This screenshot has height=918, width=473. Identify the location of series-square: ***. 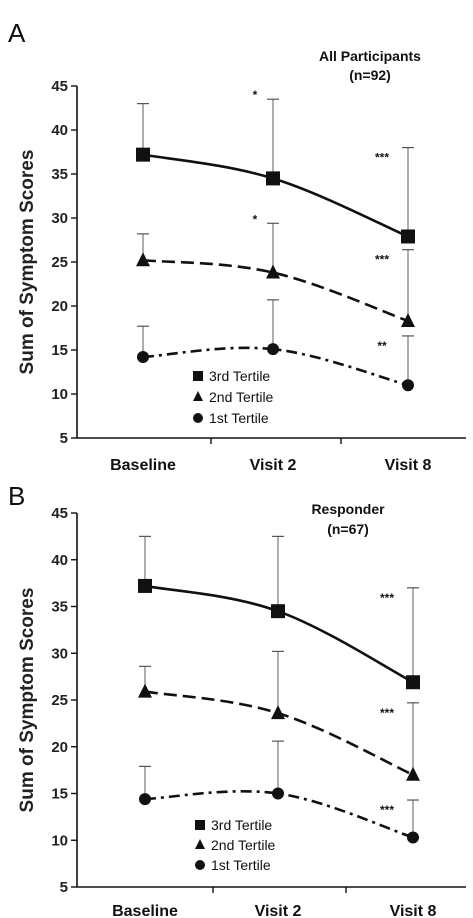
(279, 612).